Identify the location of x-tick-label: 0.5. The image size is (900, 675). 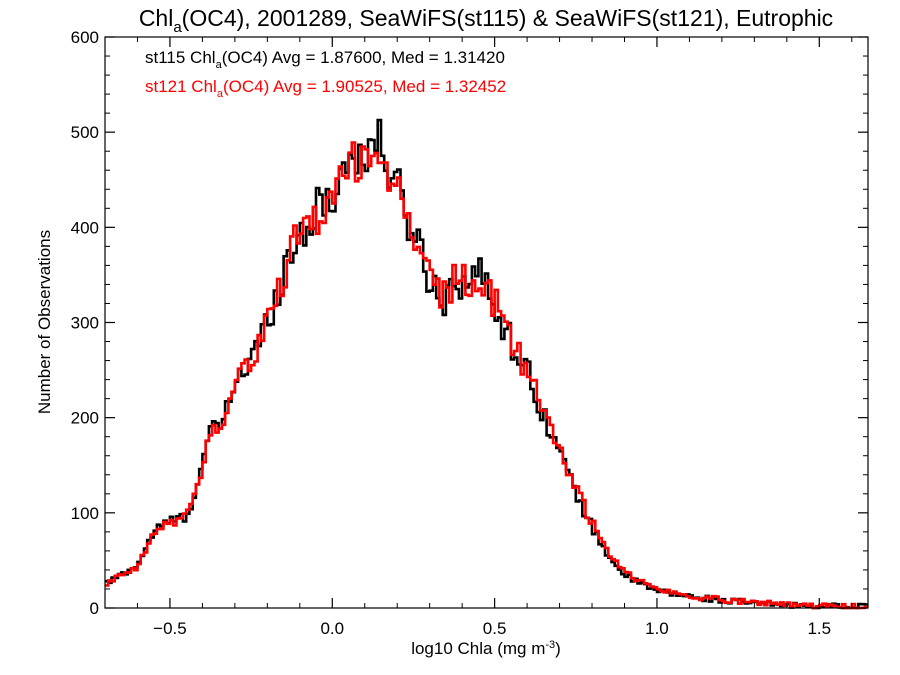
(495, 628).